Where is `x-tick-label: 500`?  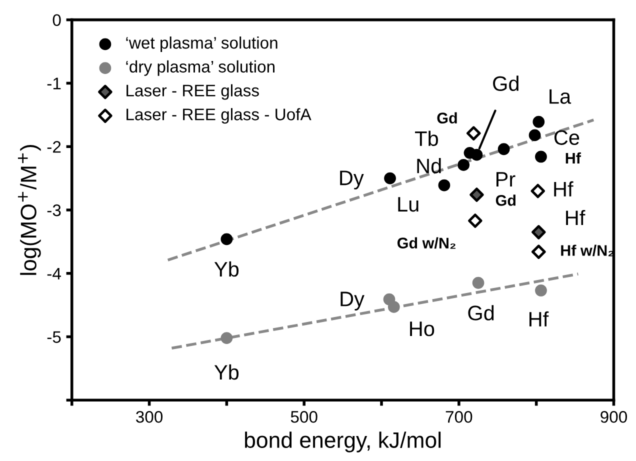 x-tick-label: 500 is located at coordinates (304, 417).